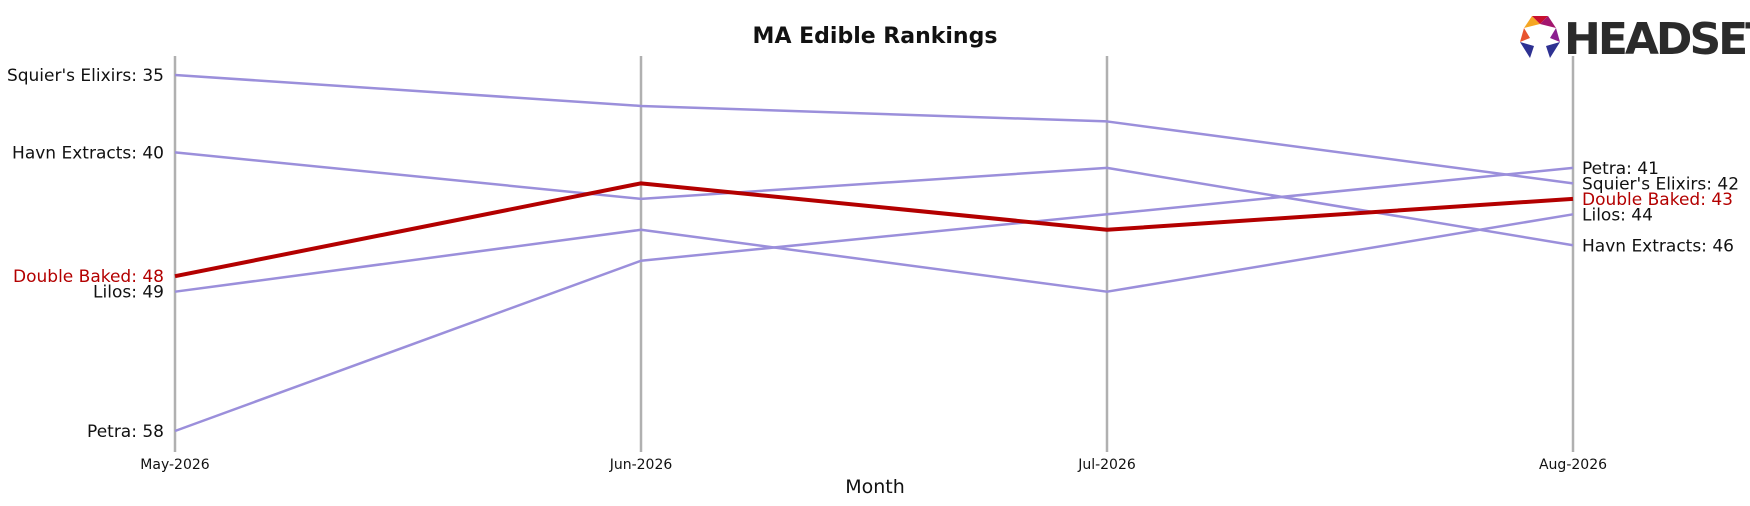 The width and height of the screenshot is (1750, 506). What do you see at coordinates (1660, 184) in the screenshot?
I see `end-label-squier-s-elixirs: Squier's Elixirs: 42` at bounding box center [1660, 184].